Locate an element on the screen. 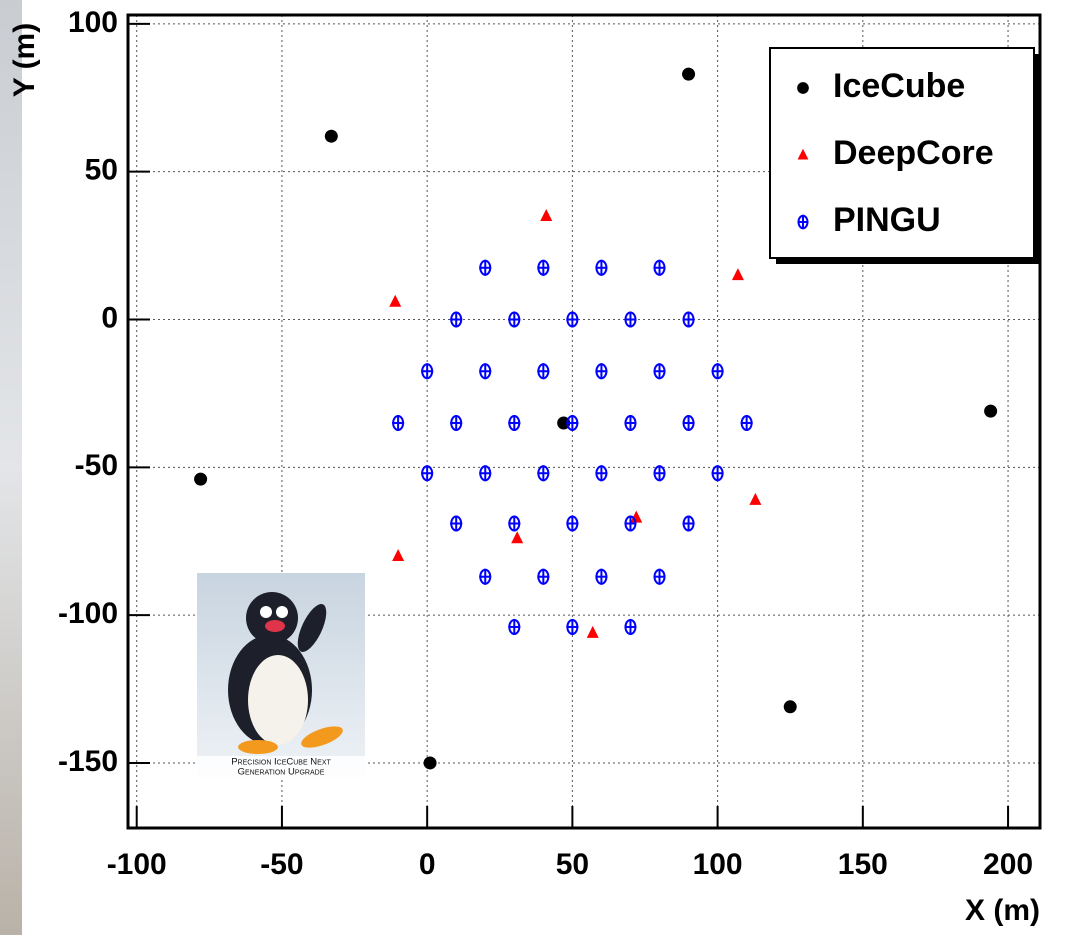  y-tick-label: 50 is located at coordinates (101, 170).